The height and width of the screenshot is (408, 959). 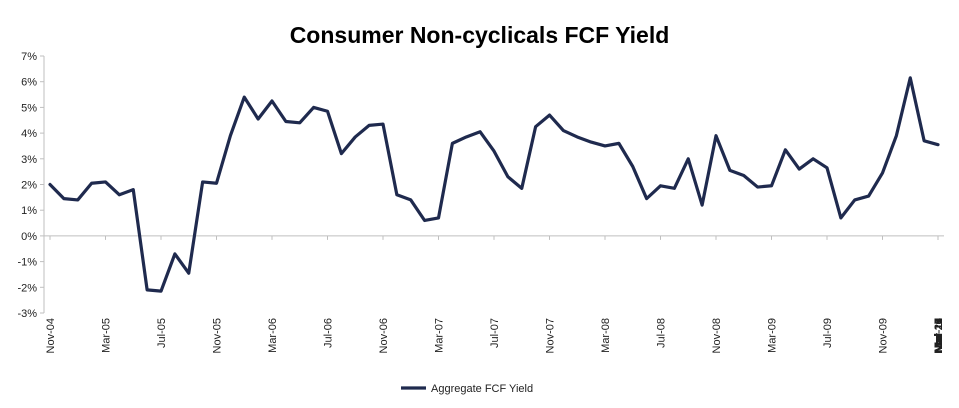 I want to click on y-tick-label: -3%, so click(x=27, y=314).